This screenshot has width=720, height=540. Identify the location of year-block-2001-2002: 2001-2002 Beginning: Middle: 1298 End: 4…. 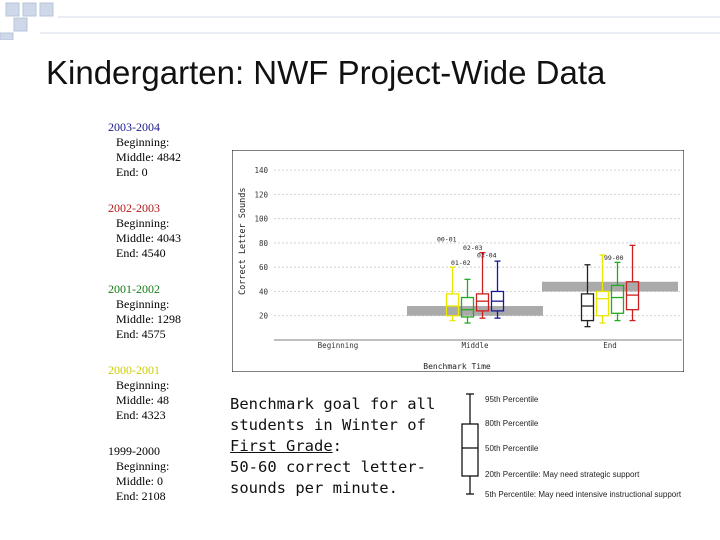
(170, 312).